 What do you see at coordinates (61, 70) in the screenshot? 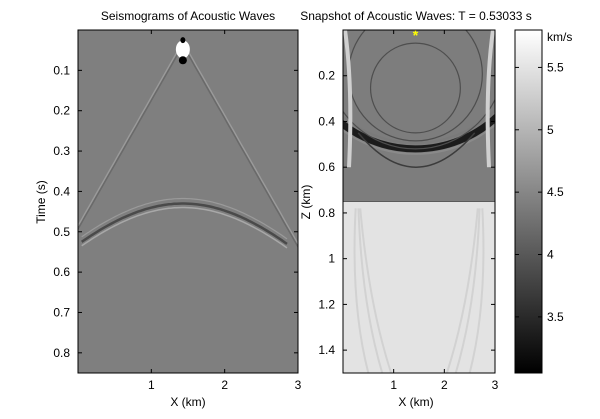
I see `seismogram-y-tick-label: 0.1` at bounding box center [61, 70].